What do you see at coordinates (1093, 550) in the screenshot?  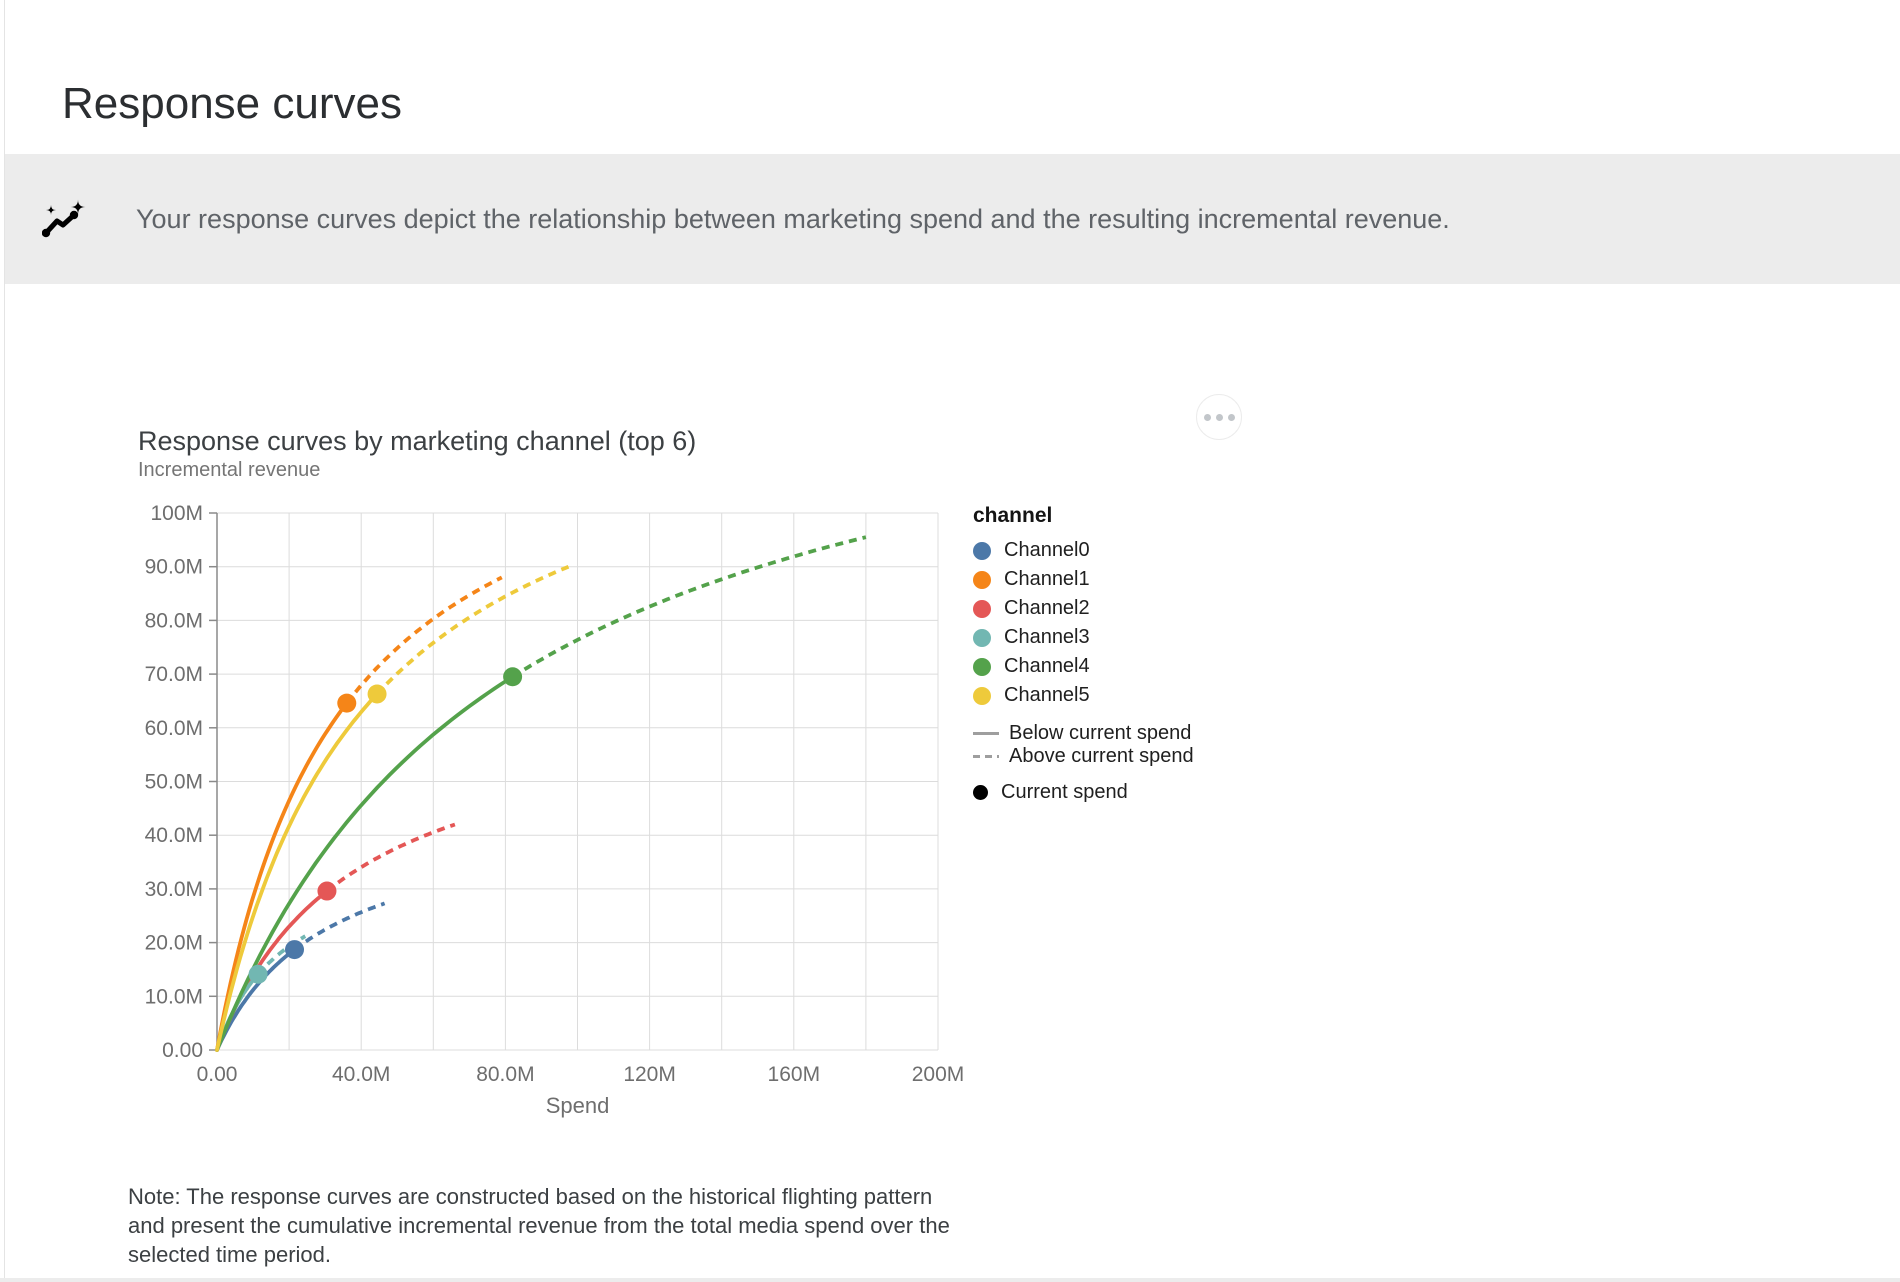 I see `legend-item-channel0: Channel0` at bounding box center [1093, 550].